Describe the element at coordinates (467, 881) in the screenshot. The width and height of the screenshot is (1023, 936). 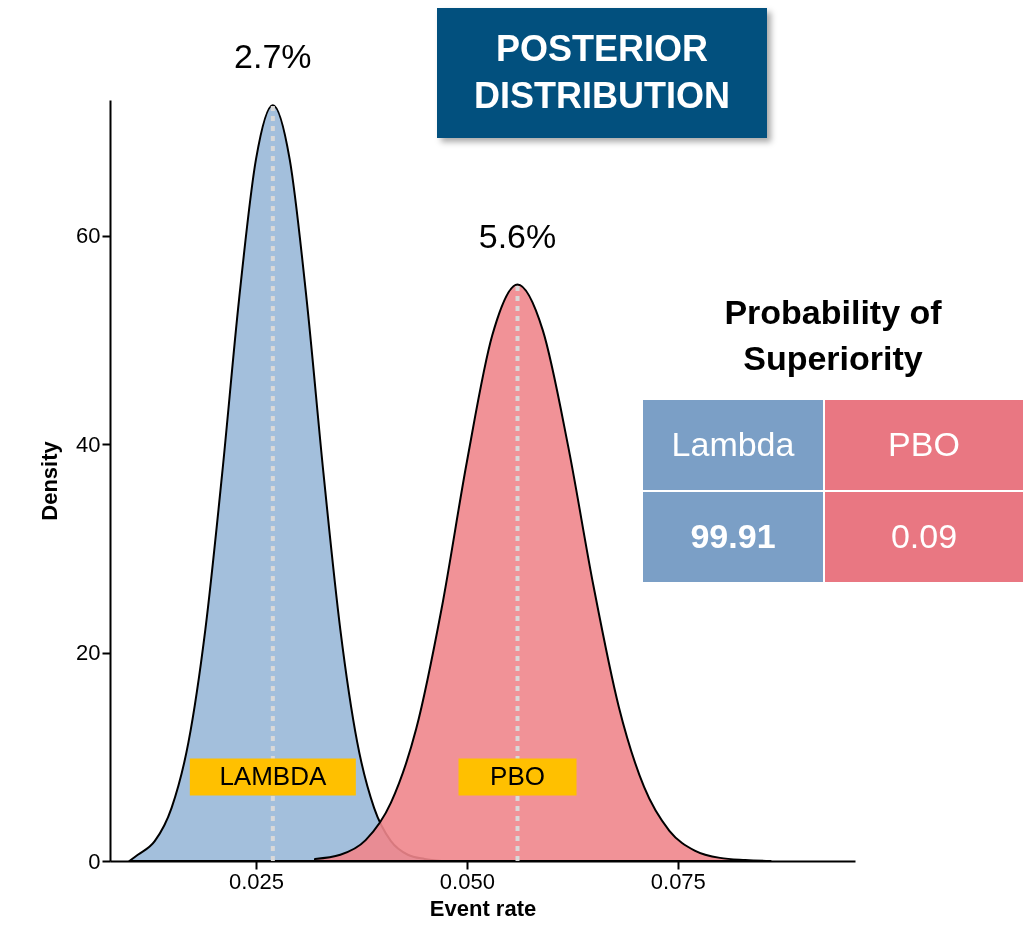
I see `x-tick-label: 0.050` at that location.